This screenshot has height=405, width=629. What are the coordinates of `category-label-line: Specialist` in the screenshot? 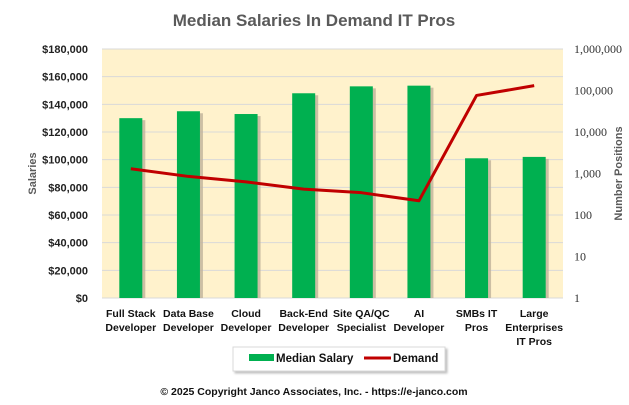 It's located at (362, 328).